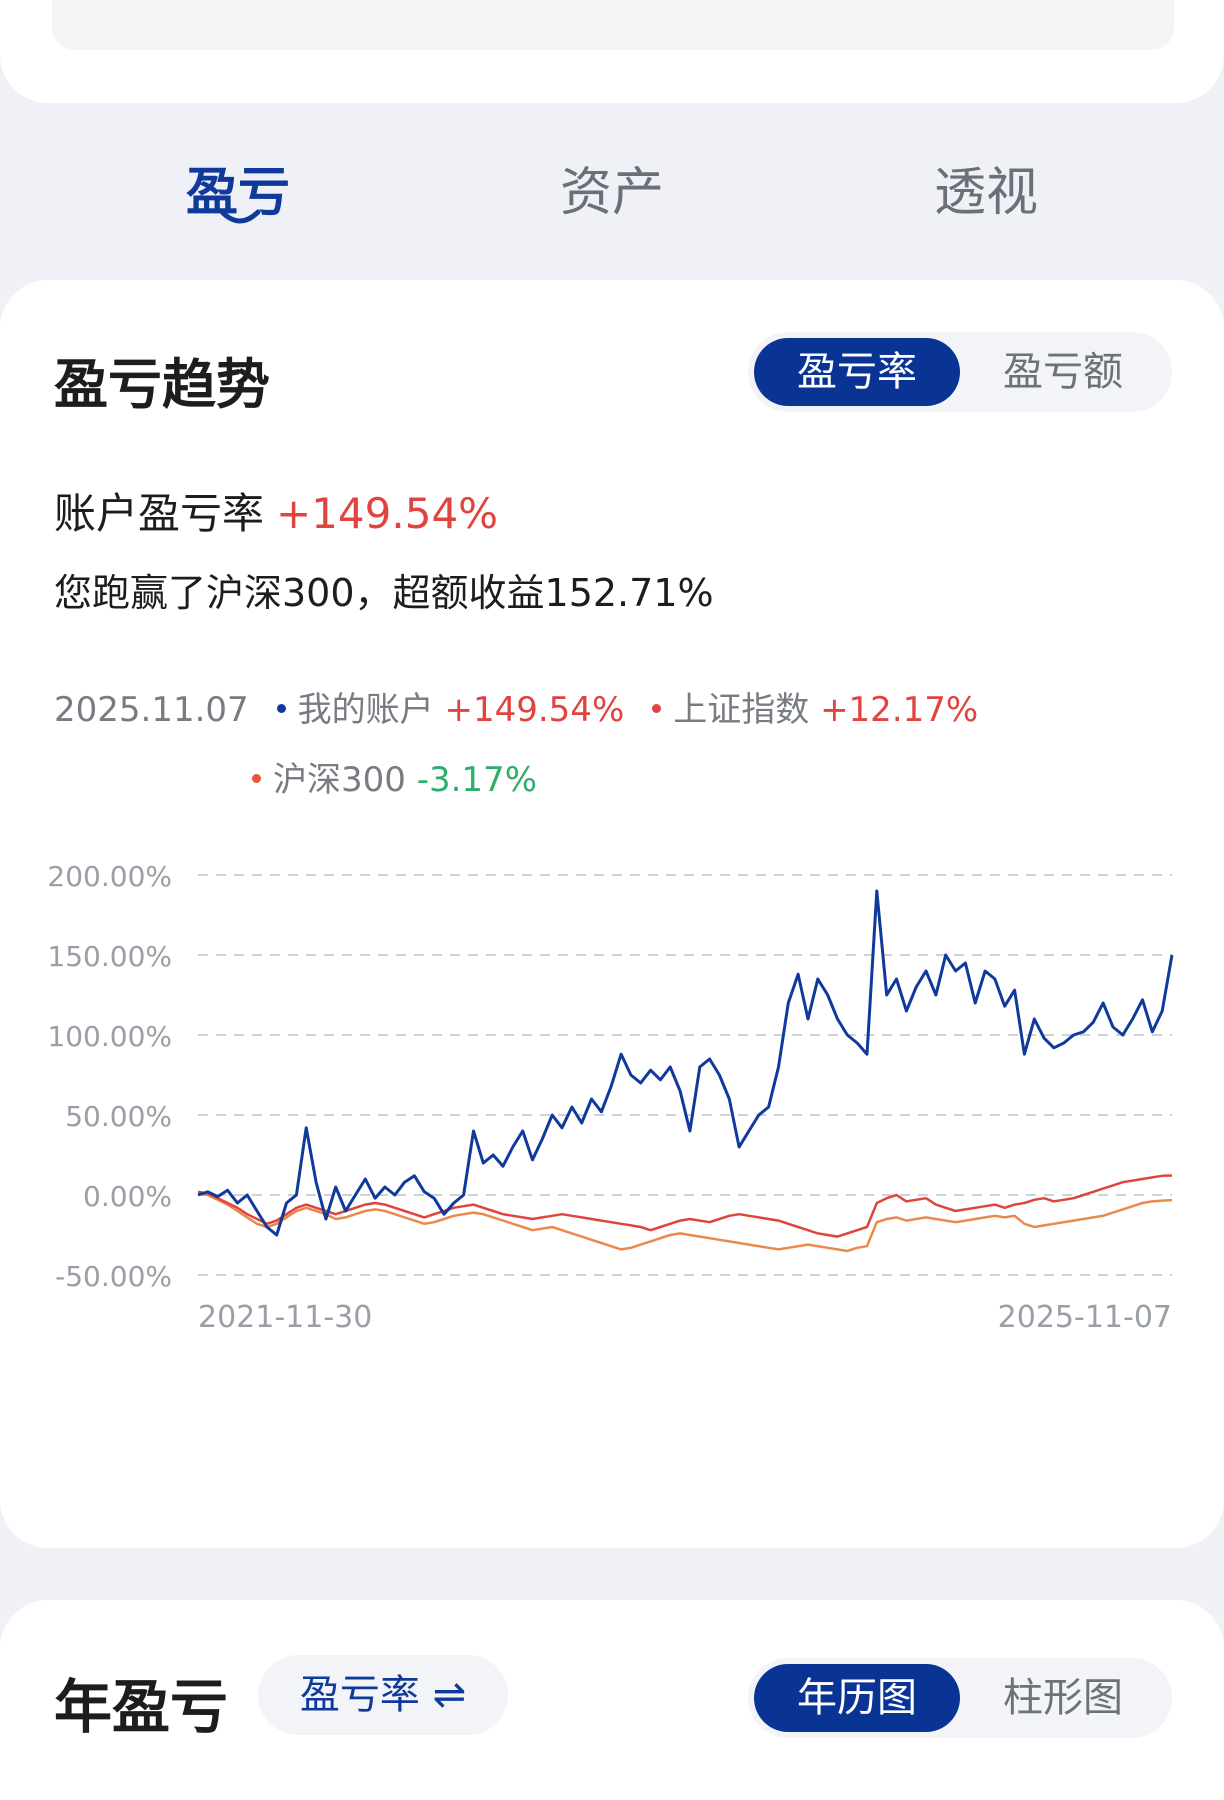 The height and width of the screenshot is (1800, 1224). I want to click on annual-card: 年盈亏 盈亏率 ⇌ 年历图 柱形图, so click(612, 1700).